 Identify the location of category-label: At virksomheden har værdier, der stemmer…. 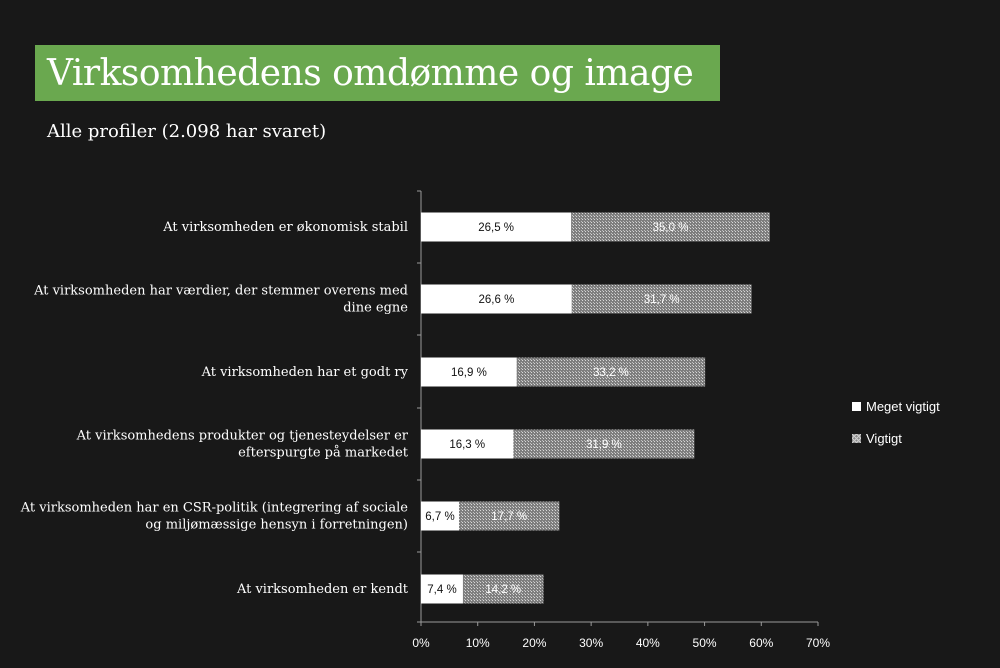
(220, 291).